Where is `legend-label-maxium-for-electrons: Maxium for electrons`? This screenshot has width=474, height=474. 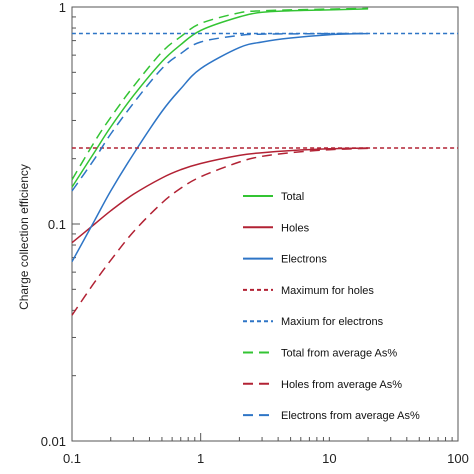
legend-label-maxium-for-electrons: Maxium for electrons is located at coordinates (332, 322).